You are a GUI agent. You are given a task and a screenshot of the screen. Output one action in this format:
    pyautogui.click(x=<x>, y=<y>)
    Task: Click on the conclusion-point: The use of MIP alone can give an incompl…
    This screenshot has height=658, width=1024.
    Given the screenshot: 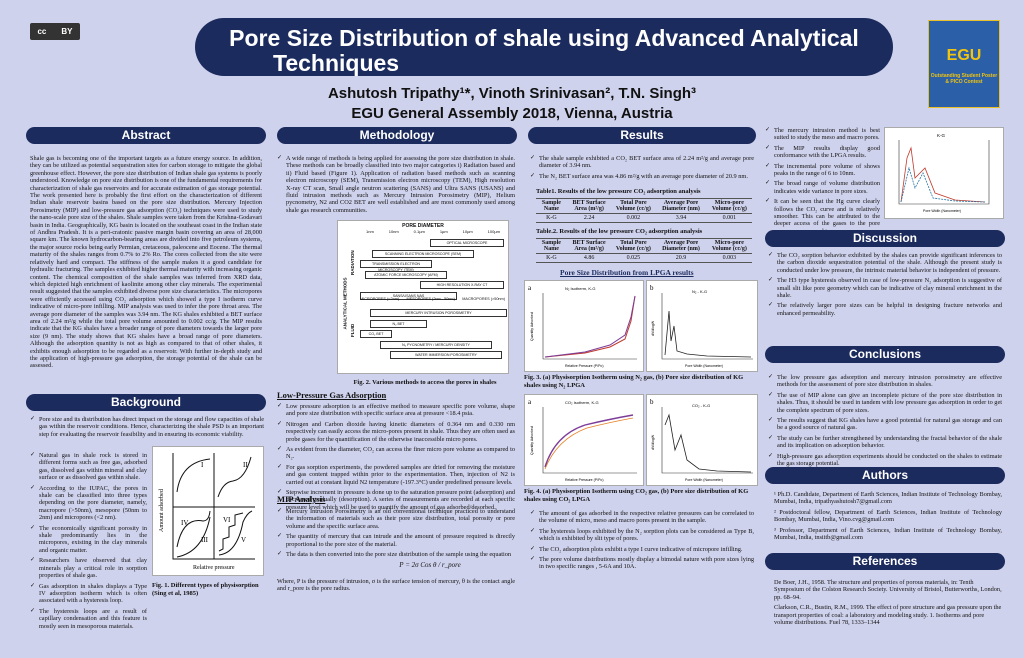 What is the action you would take?
    pyautogui.click(x=885, y=403)
    